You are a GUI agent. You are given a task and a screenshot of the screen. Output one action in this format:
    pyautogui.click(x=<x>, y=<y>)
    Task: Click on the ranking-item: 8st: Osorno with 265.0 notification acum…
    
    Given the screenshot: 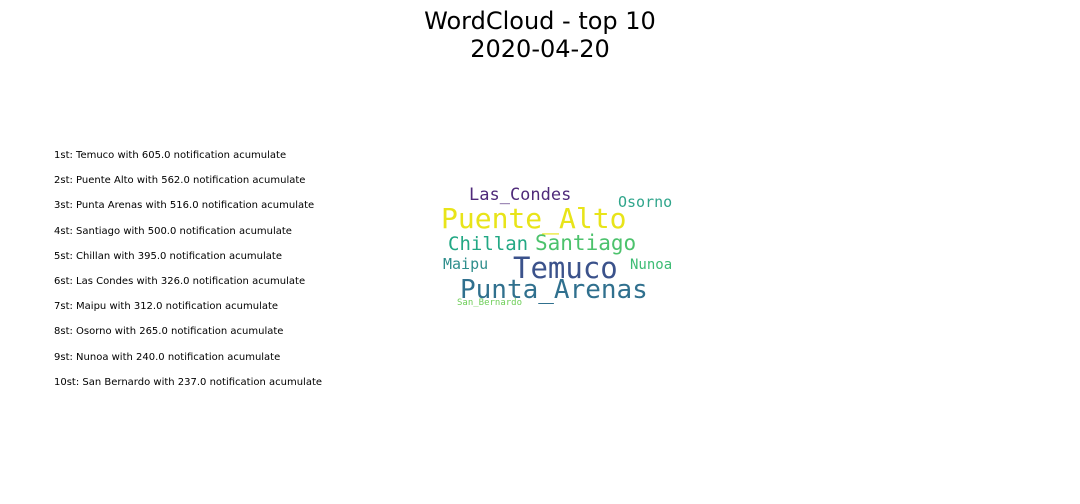 What is the action you would take?
    pyautogui.click(x=169, y=332)
    